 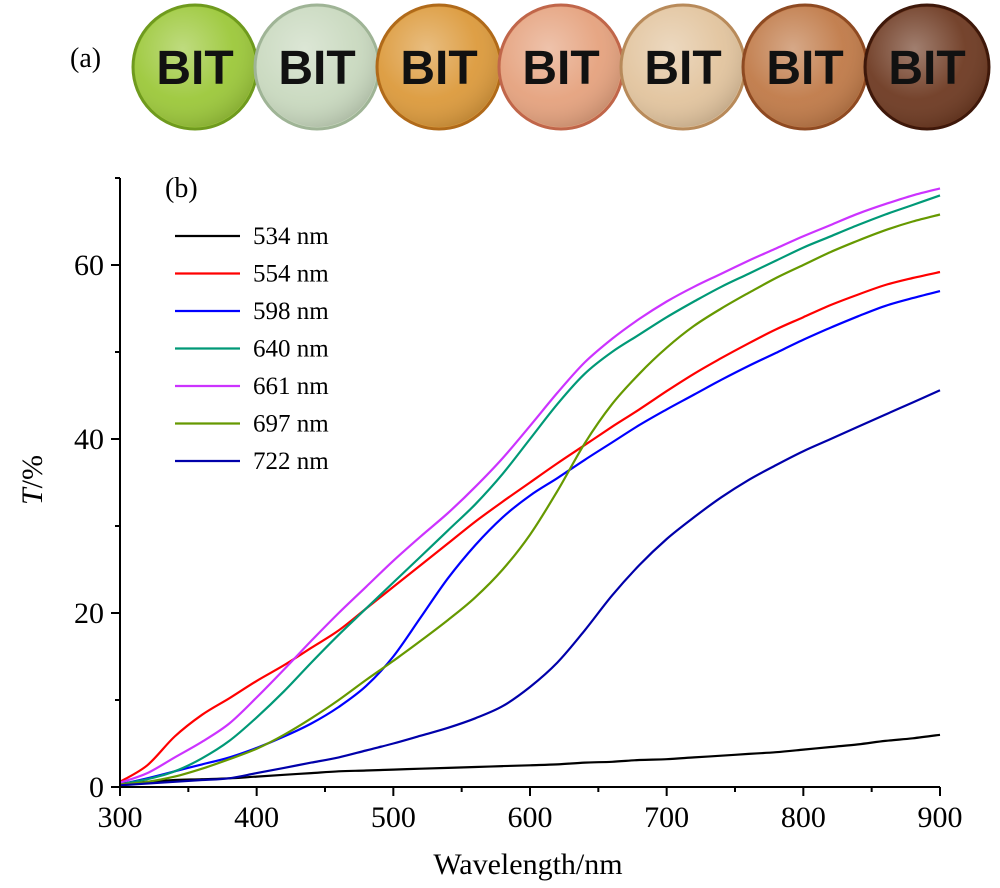 I want to click on y-axis-label-unit: /%, so click(x=32, y=471).